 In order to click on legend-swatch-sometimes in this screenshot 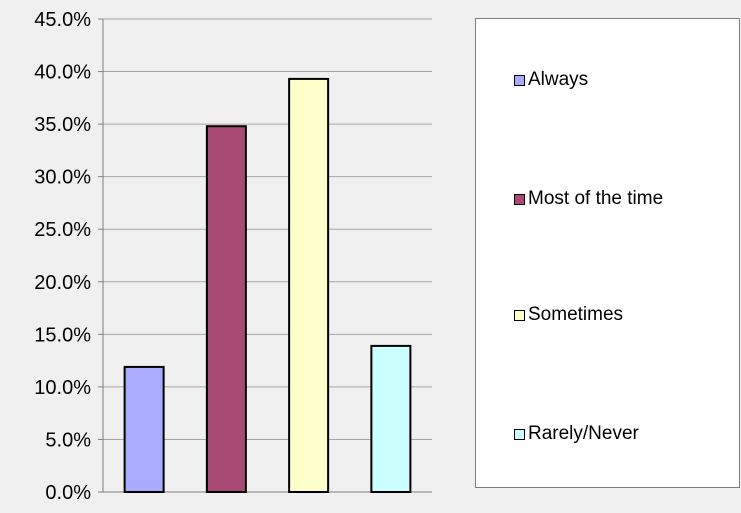, I will do `click(519, 315)`.